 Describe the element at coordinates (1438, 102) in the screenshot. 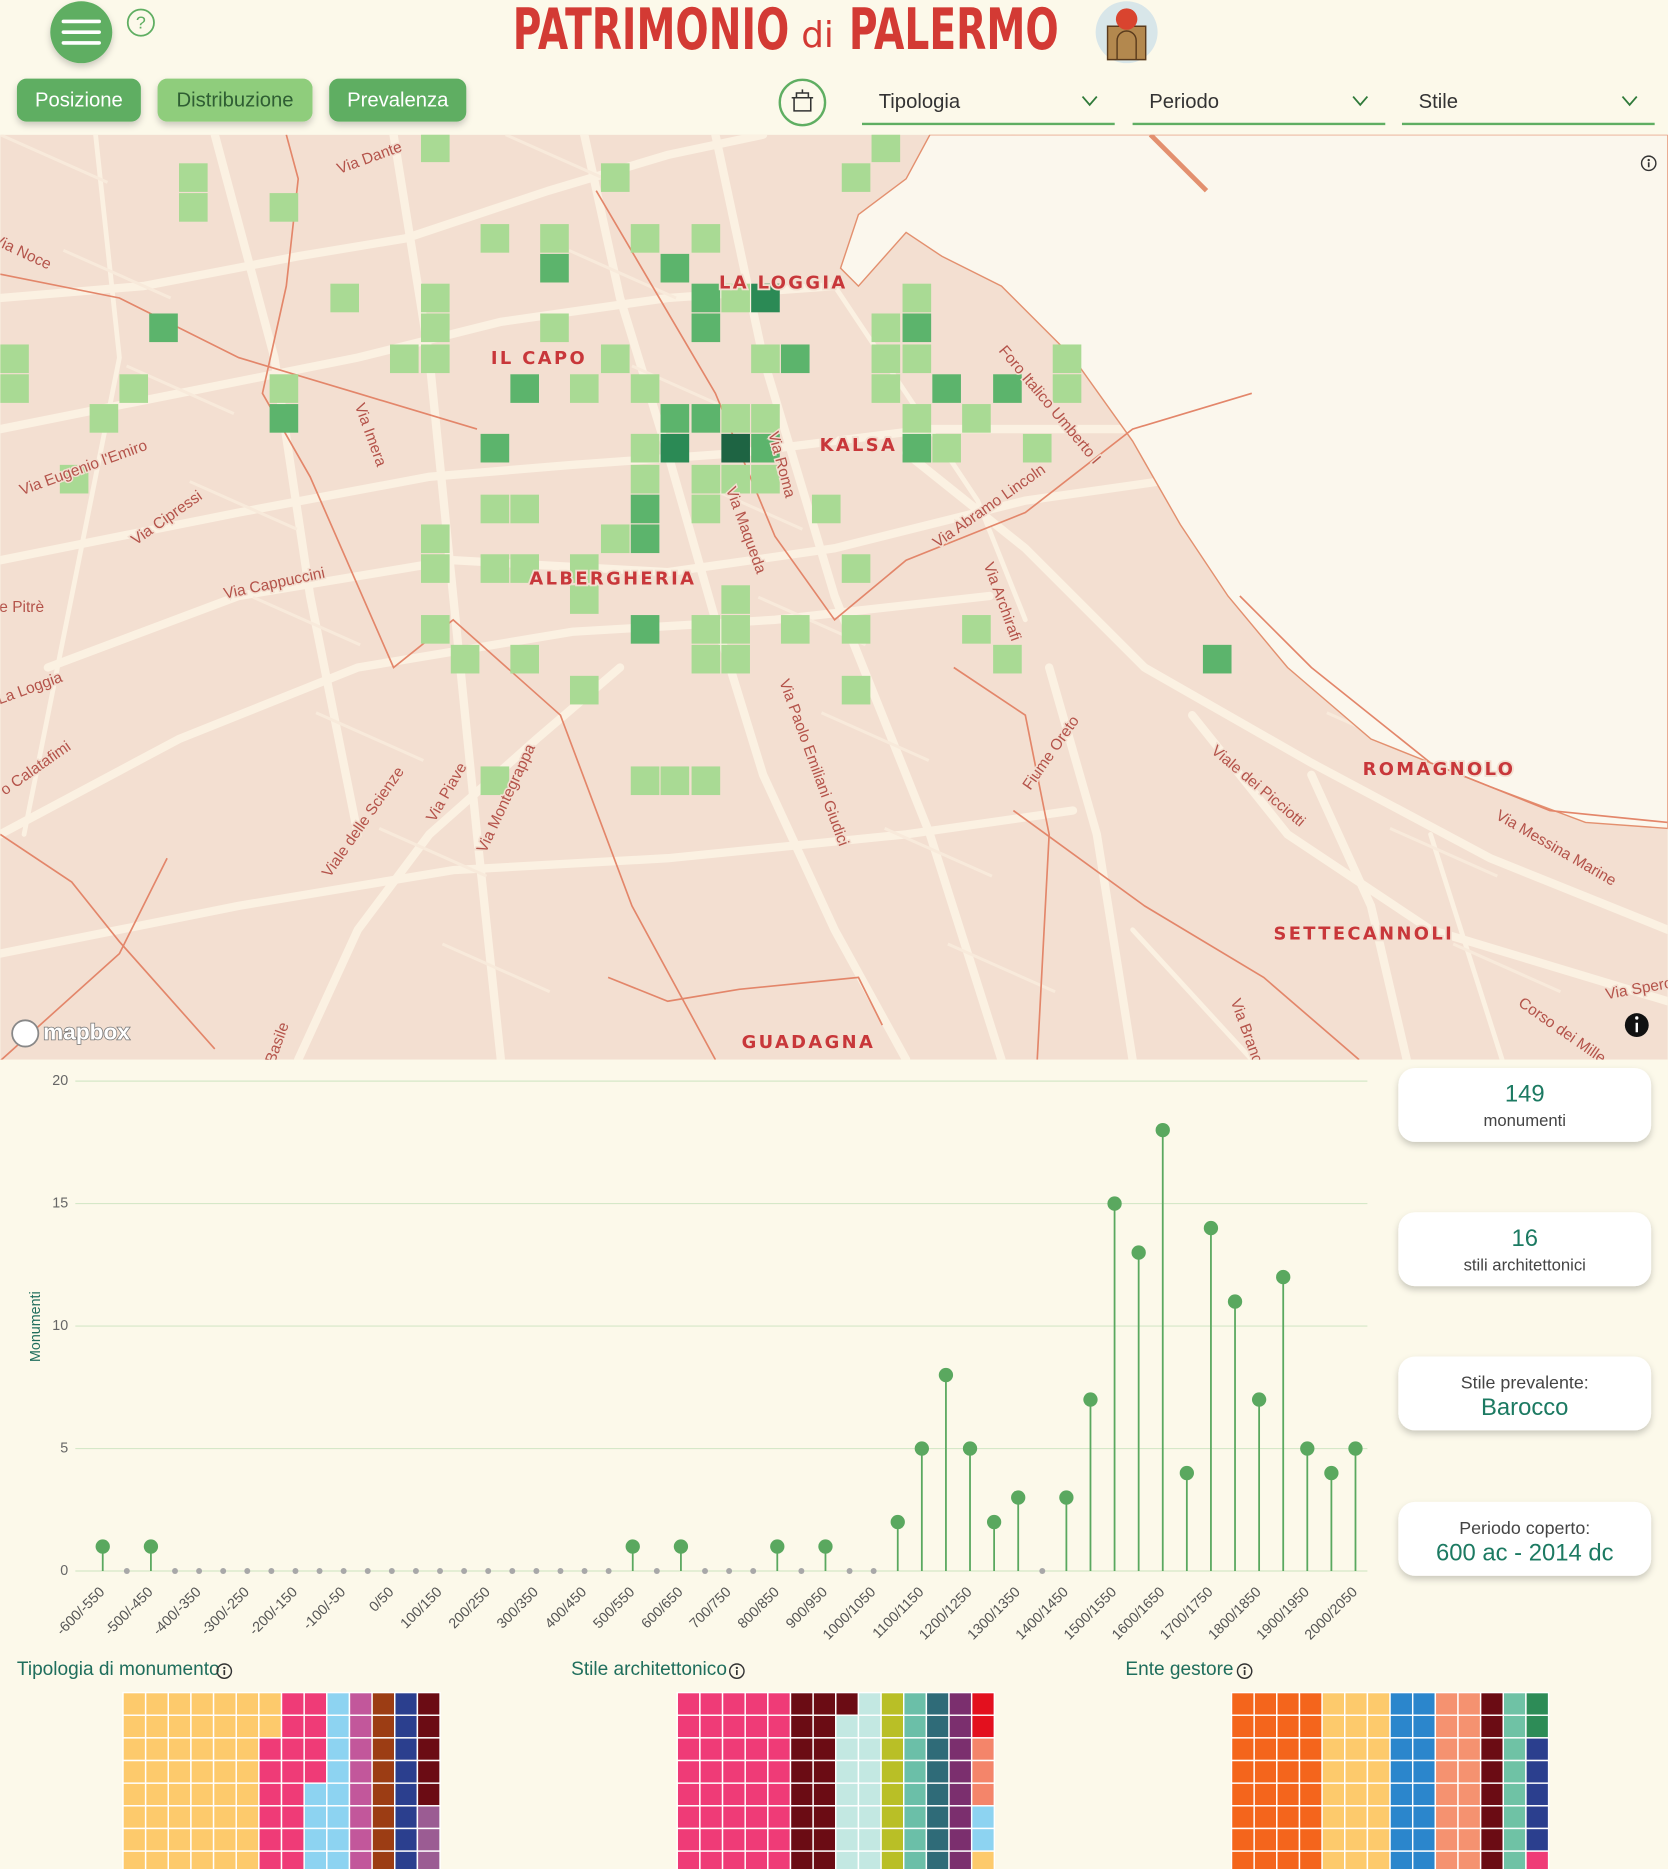

I see `dropdown-label: Stile` at that location.